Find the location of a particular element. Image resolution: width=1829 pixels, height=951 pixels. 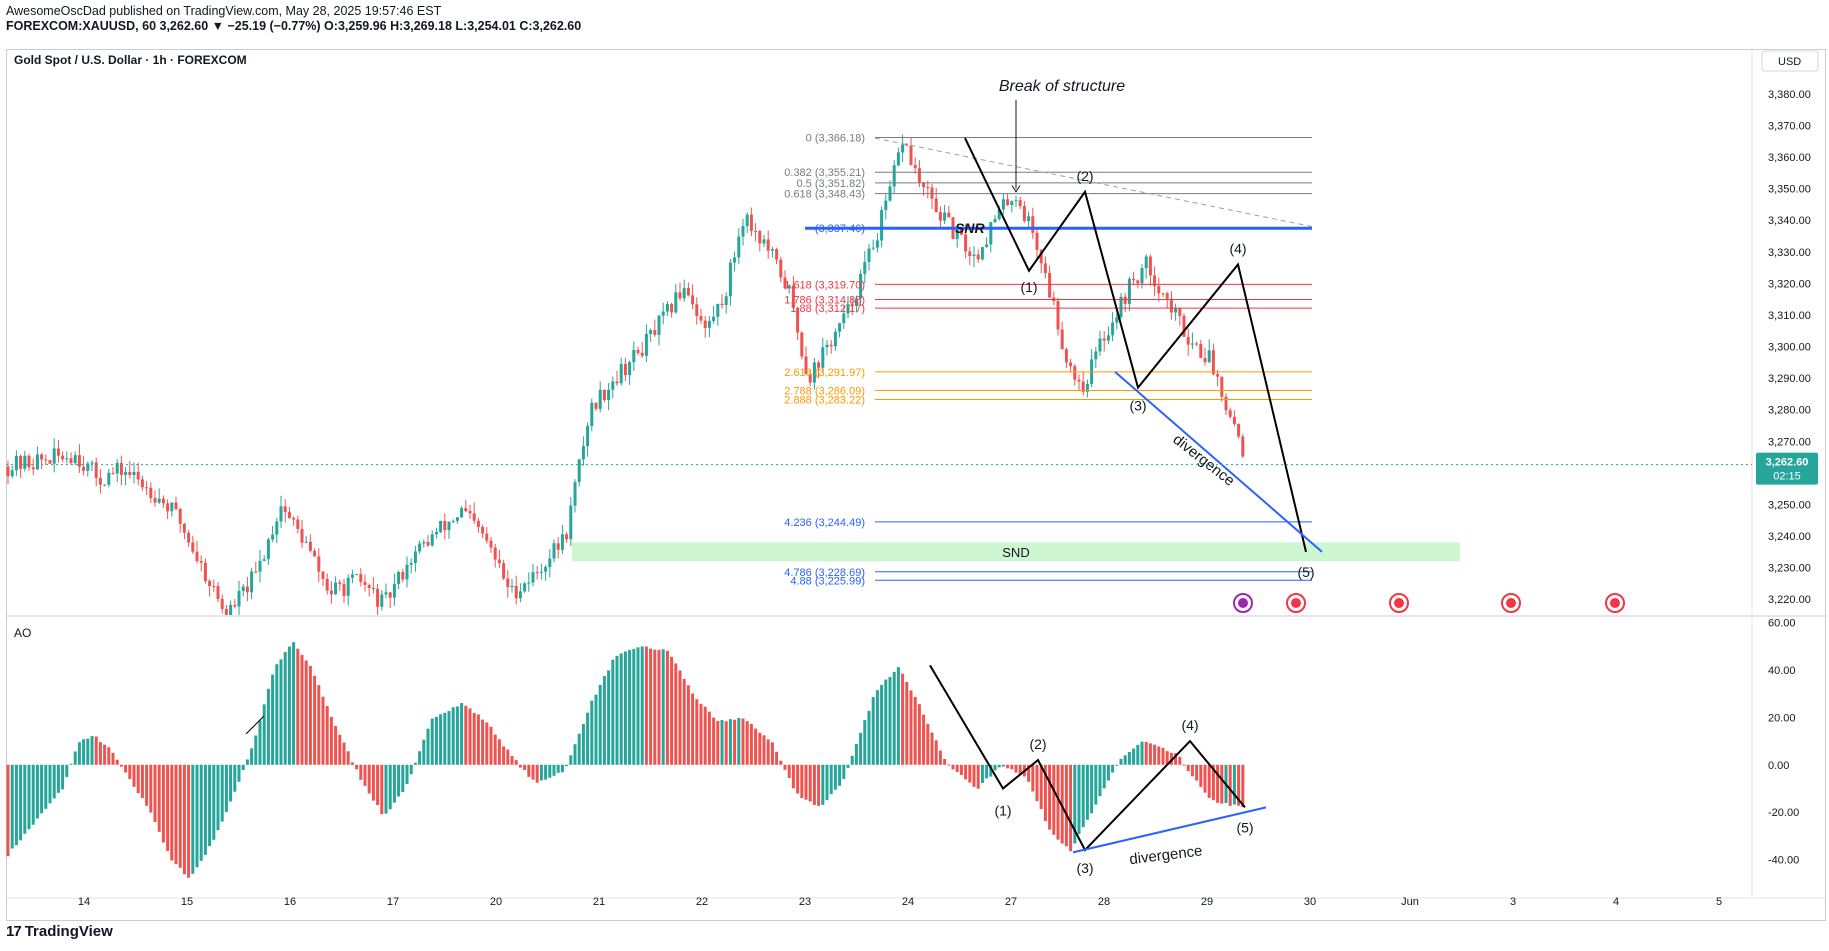

x-tick-label: 21 is located at coordinates (599, 902).